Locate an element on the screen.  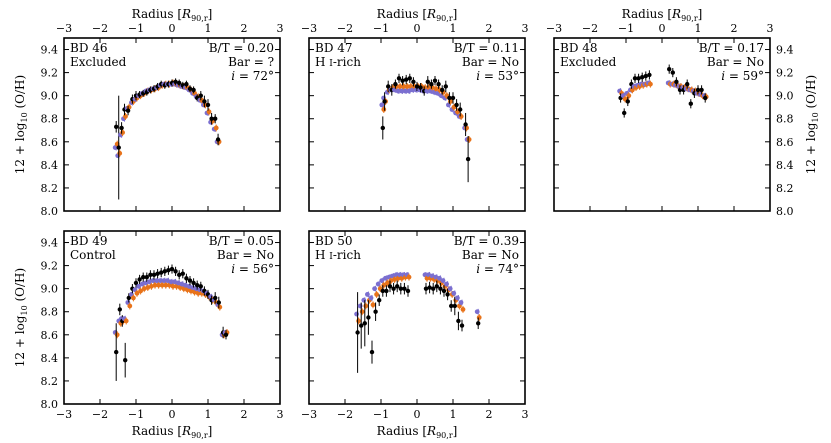
x-tick-label: 2 is located at coordinates (244, 414).